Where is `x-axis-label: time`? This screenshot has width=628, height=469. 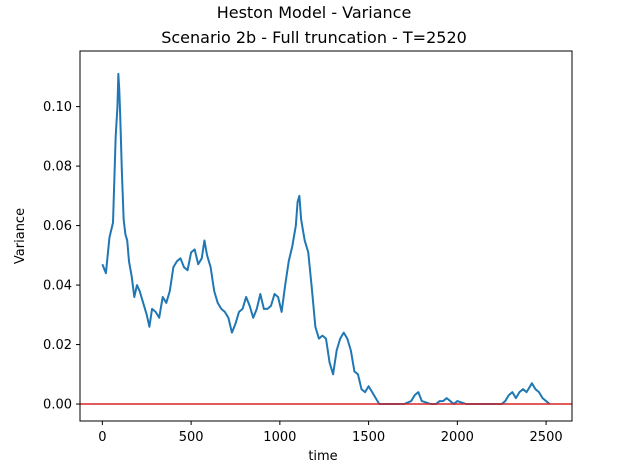 x-axis-label: time is located at coordinates (322, 456).